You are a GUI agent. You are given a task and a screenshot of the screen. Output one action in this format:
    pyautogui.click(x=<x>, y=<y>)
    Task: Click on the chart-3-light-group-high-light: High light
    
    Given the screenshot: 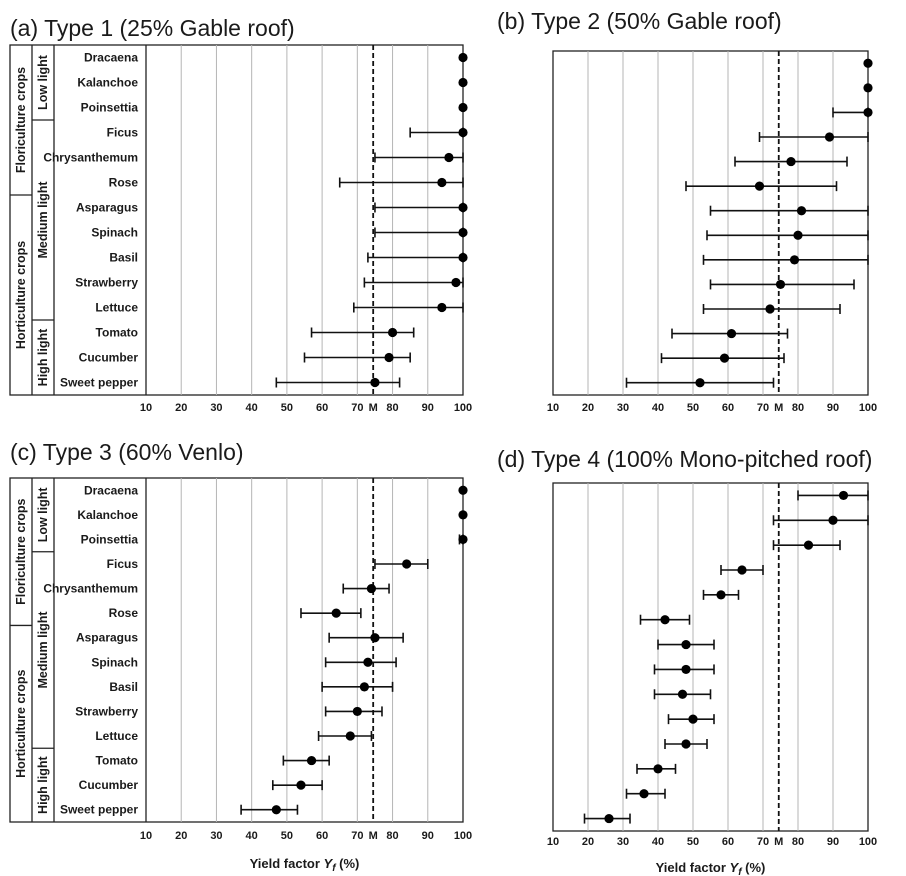 What is the action you would take?
    pyautogui.click(x=43, y=784)
    